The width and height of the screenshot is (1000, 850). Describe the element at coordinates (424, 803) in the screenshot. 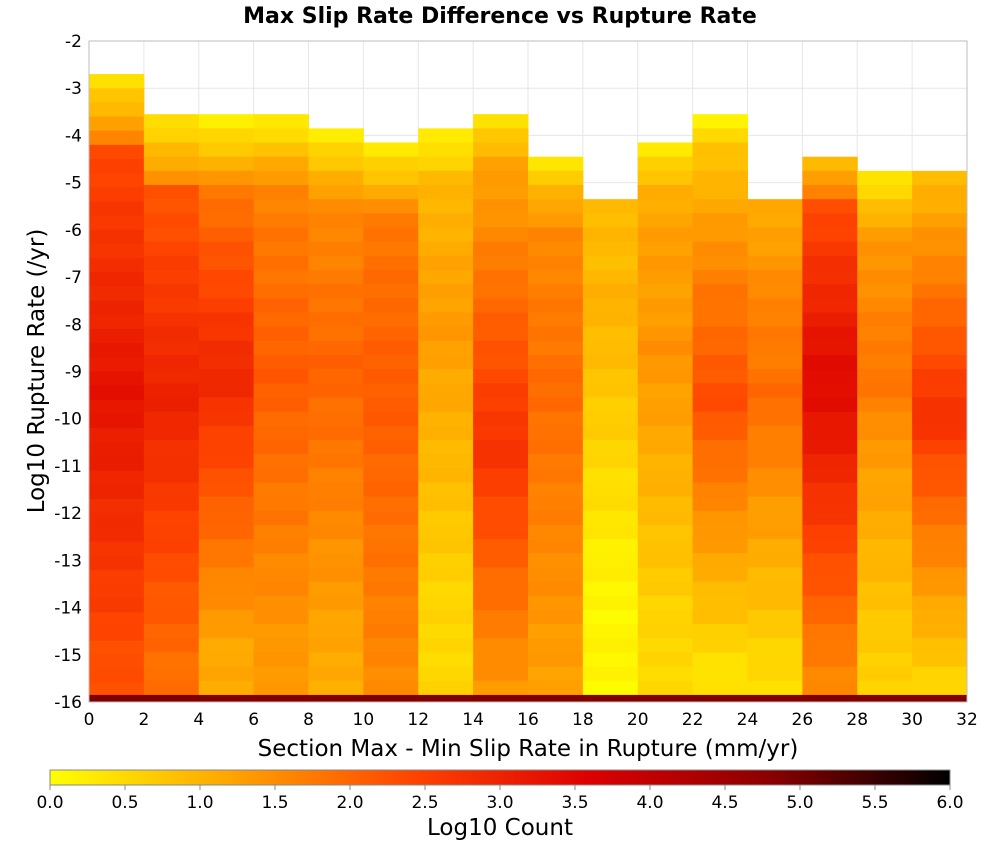

I see `colorbar-tick-label: 2.5` at that location.